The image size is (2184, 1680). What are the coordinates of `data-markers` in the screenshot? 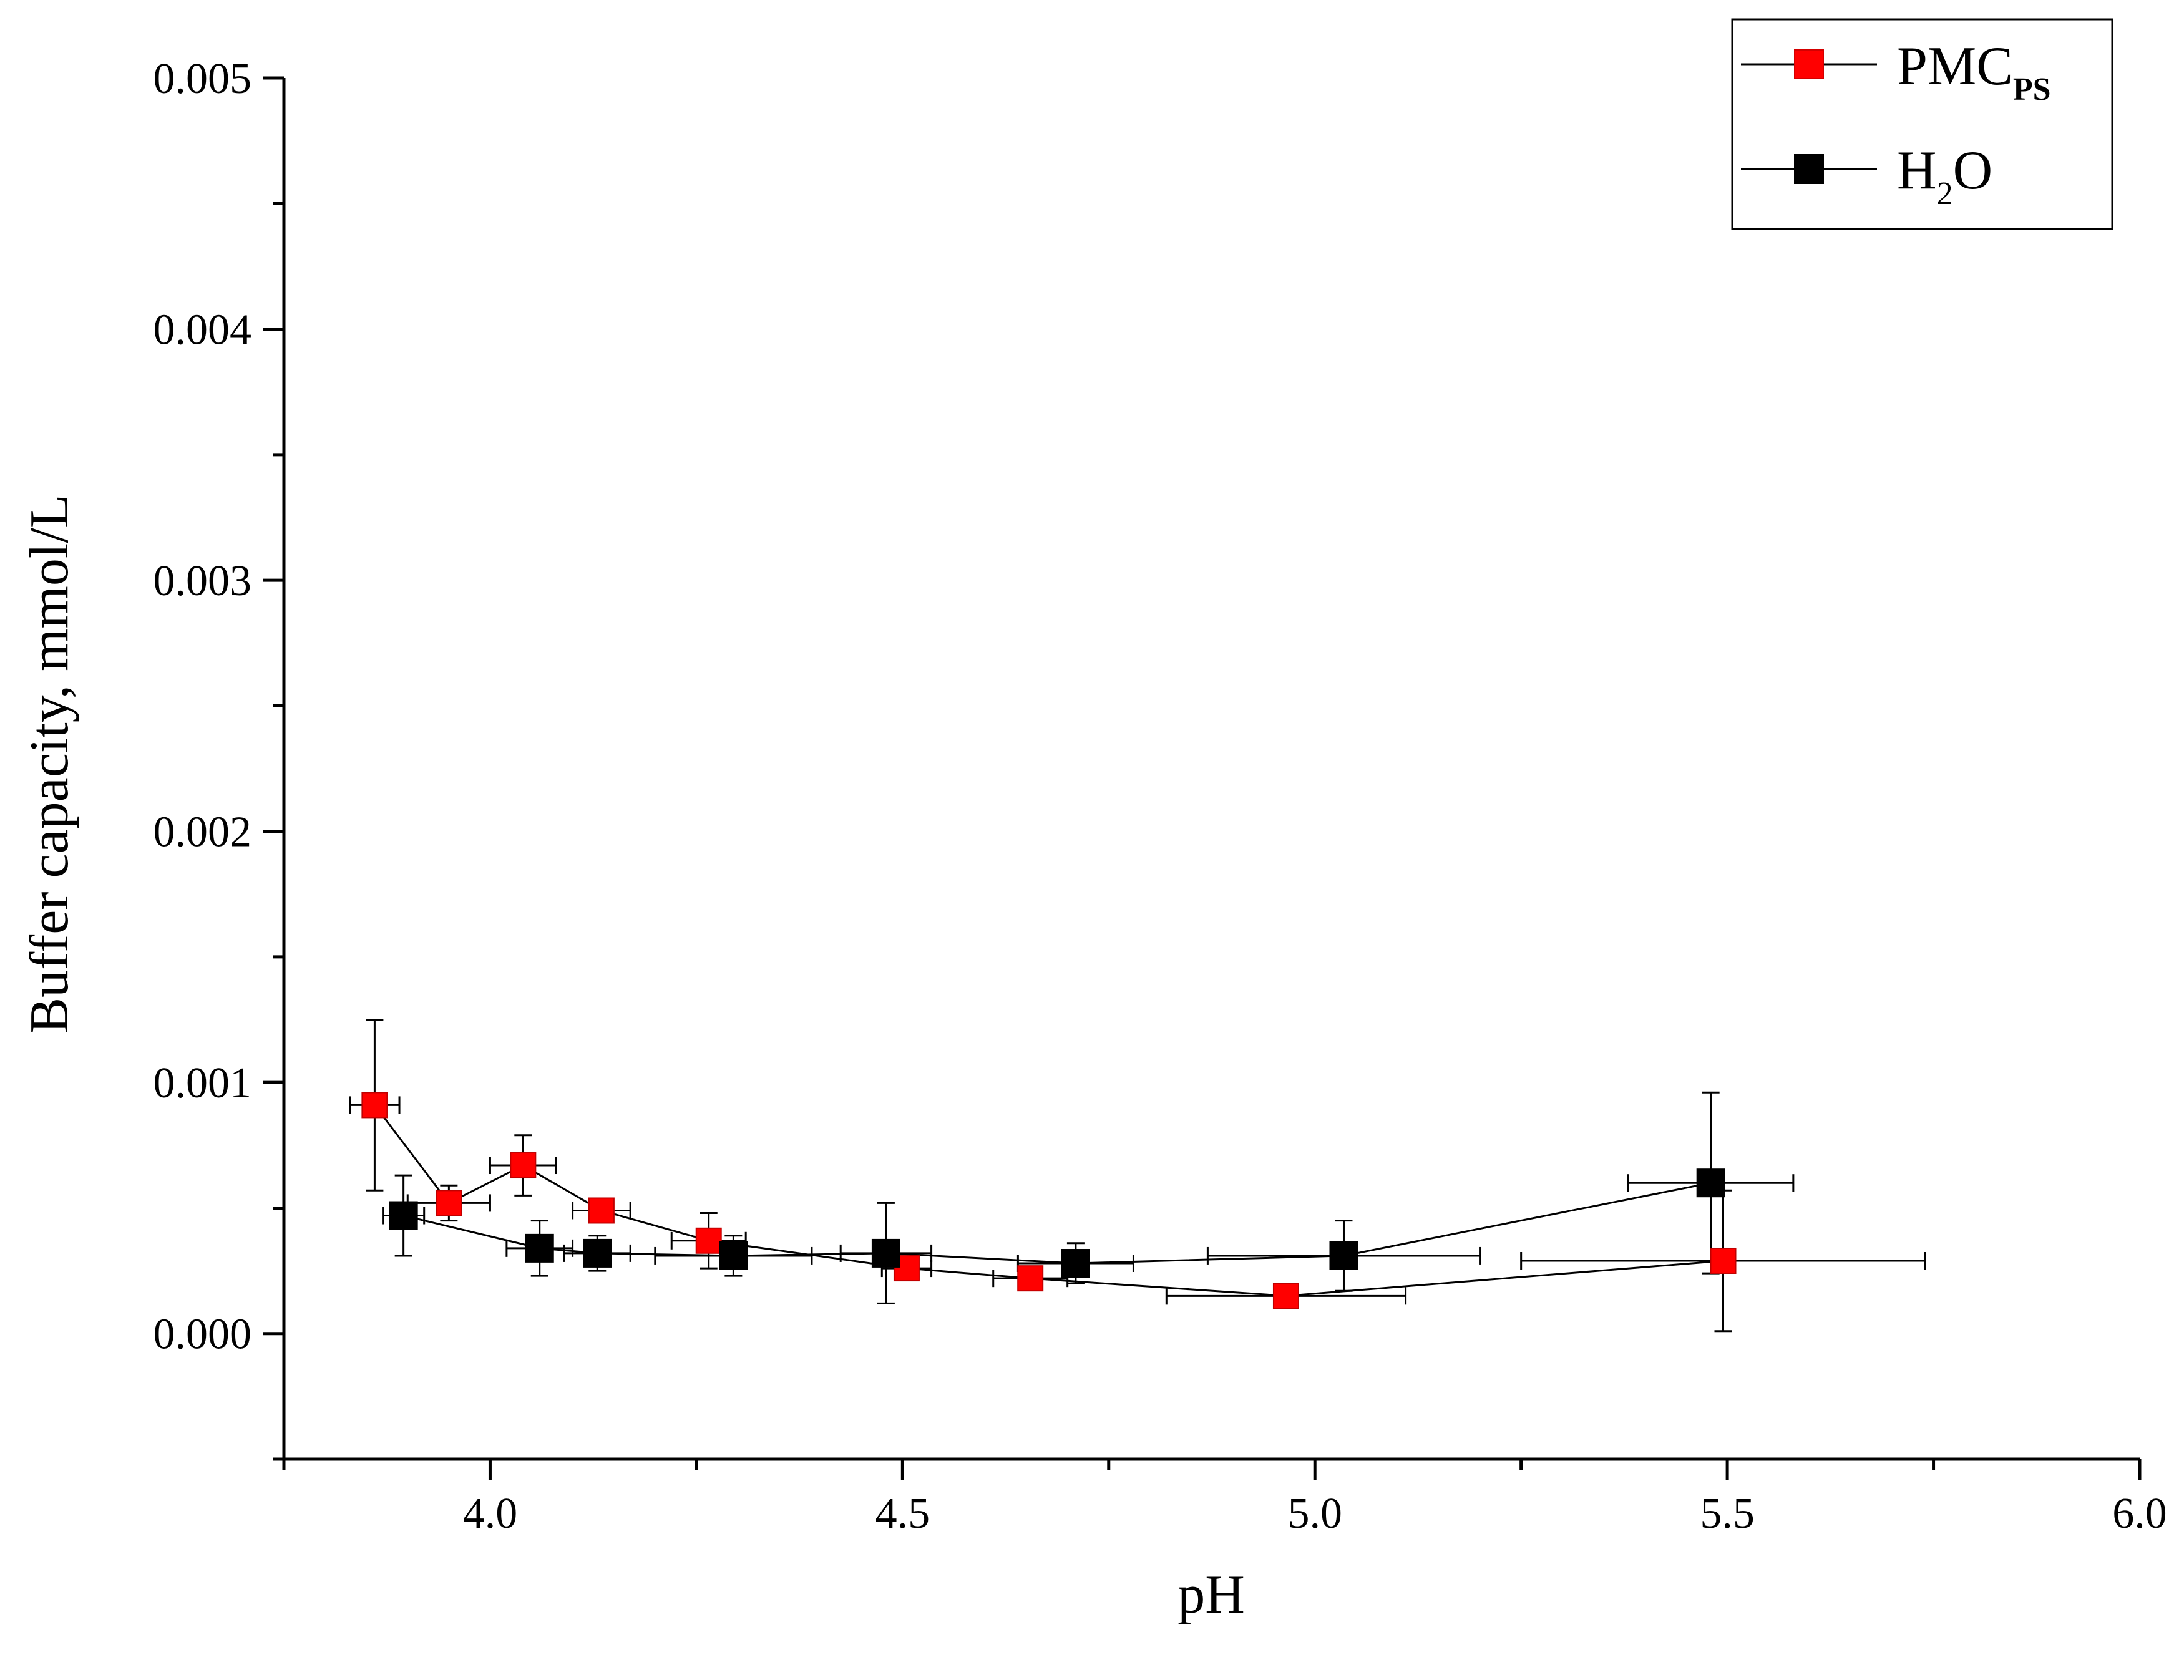 It's located at (1049, 1200).